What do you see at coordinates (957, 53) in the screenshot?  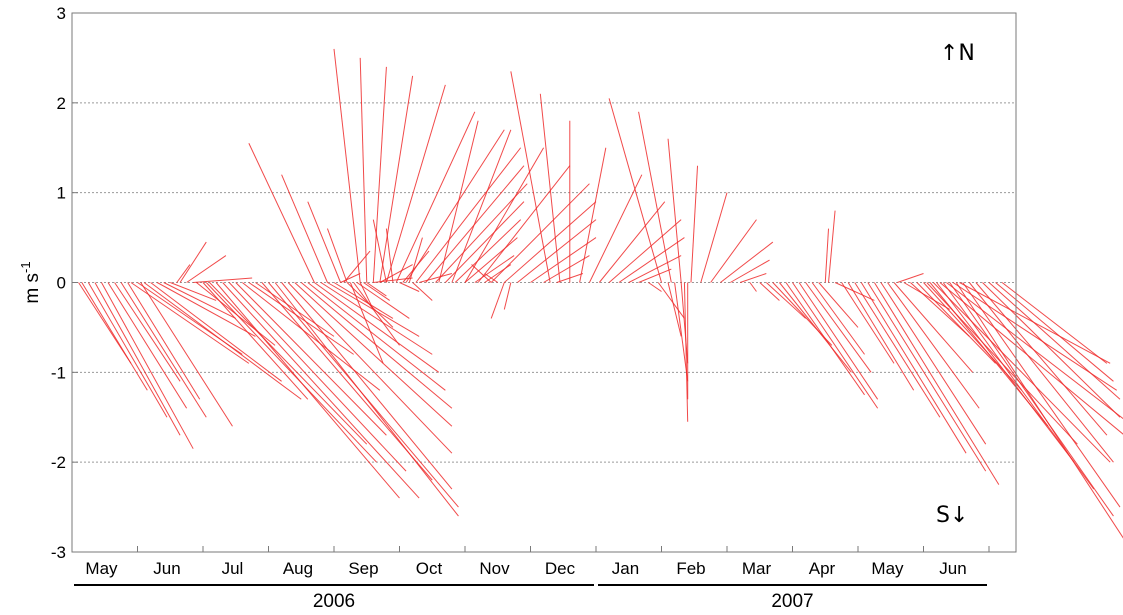 I see `north-annotation: ↑N` at bounding box center [957, 53].